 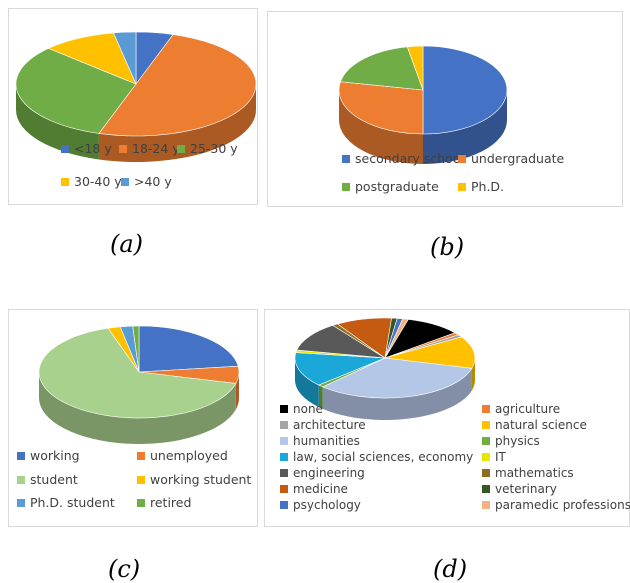 I want to click on legend-item-unemployed: unemployed, so click(x=182, y=455).